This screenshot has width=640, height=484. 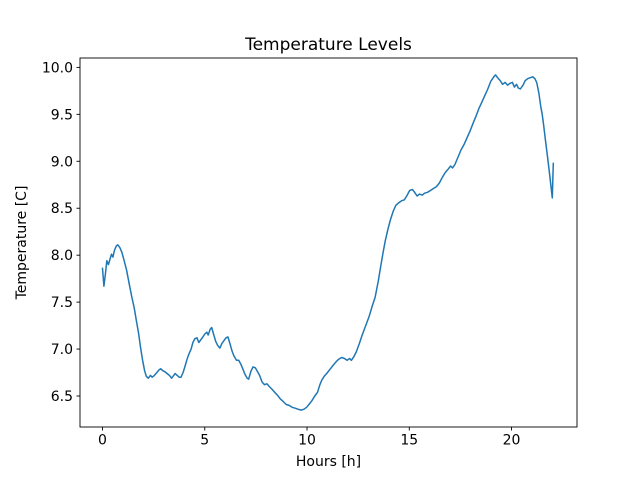 I want to click on y-tick-label: 9.5, so click(x=62, y=115).